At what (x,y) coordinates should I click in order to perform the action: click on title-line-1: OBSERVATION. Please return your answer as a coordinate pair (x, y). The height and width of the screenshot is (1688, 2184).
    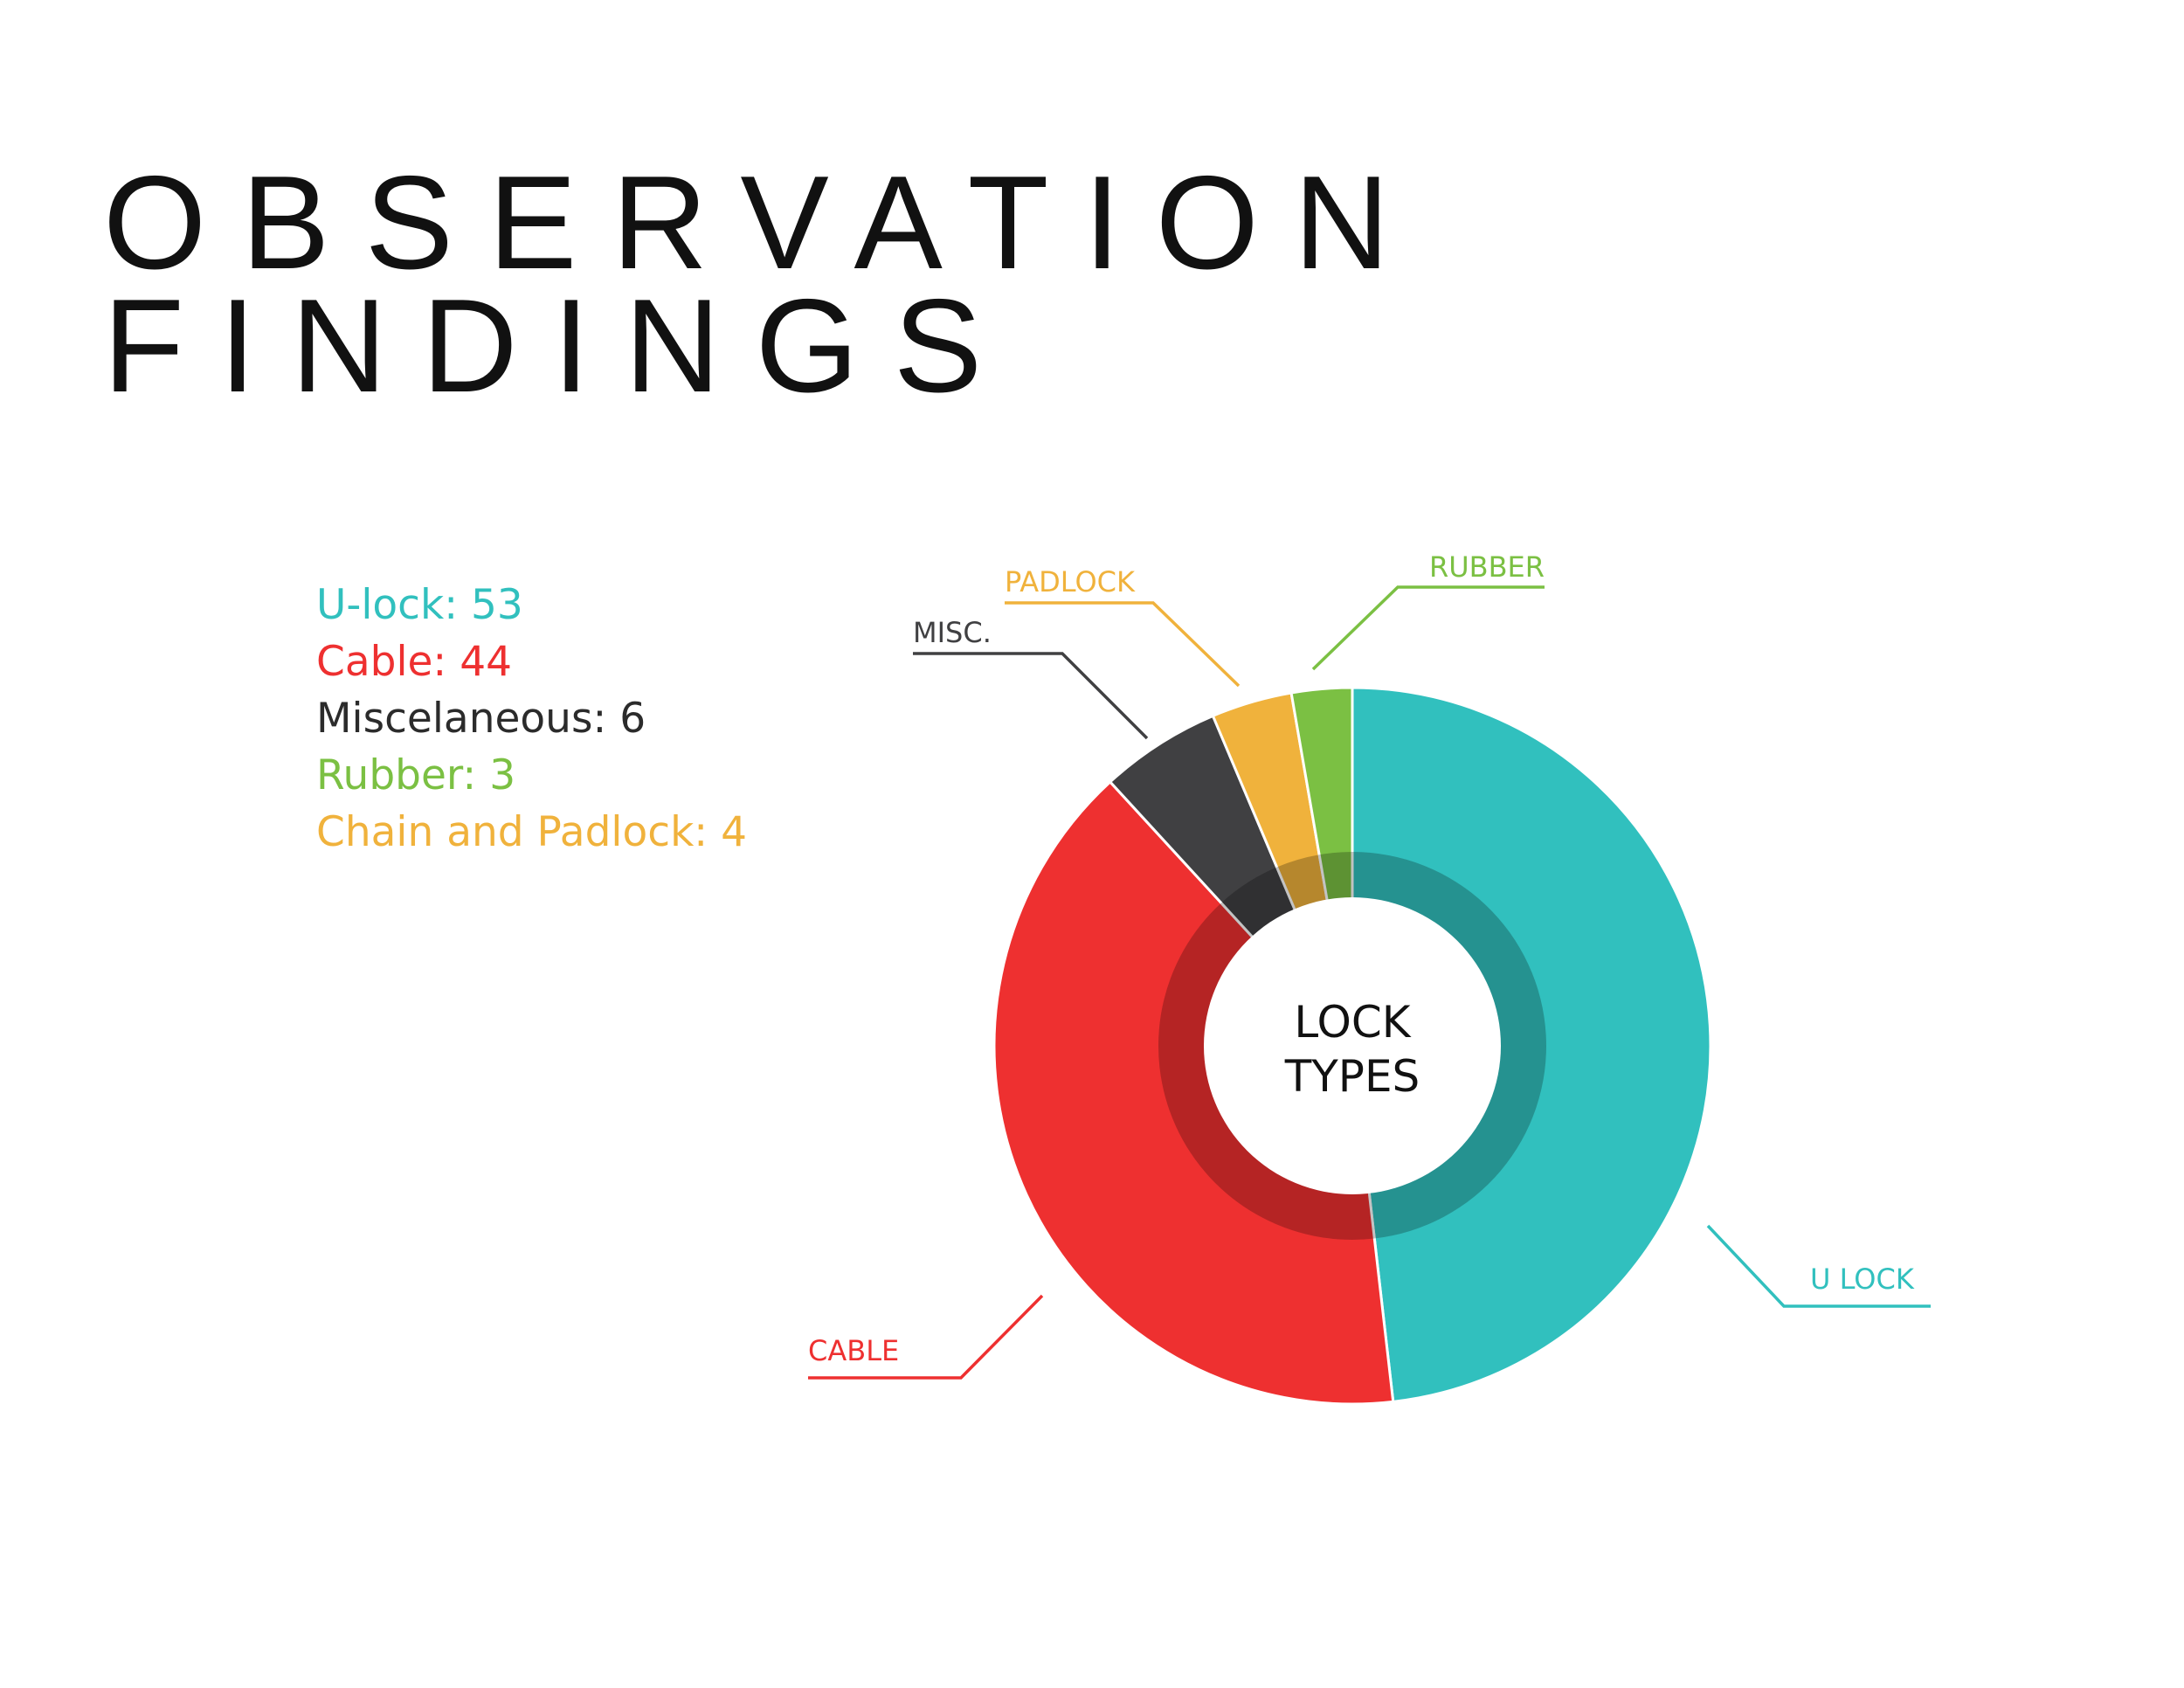
    Looking at the image, I should click on (764, 223).